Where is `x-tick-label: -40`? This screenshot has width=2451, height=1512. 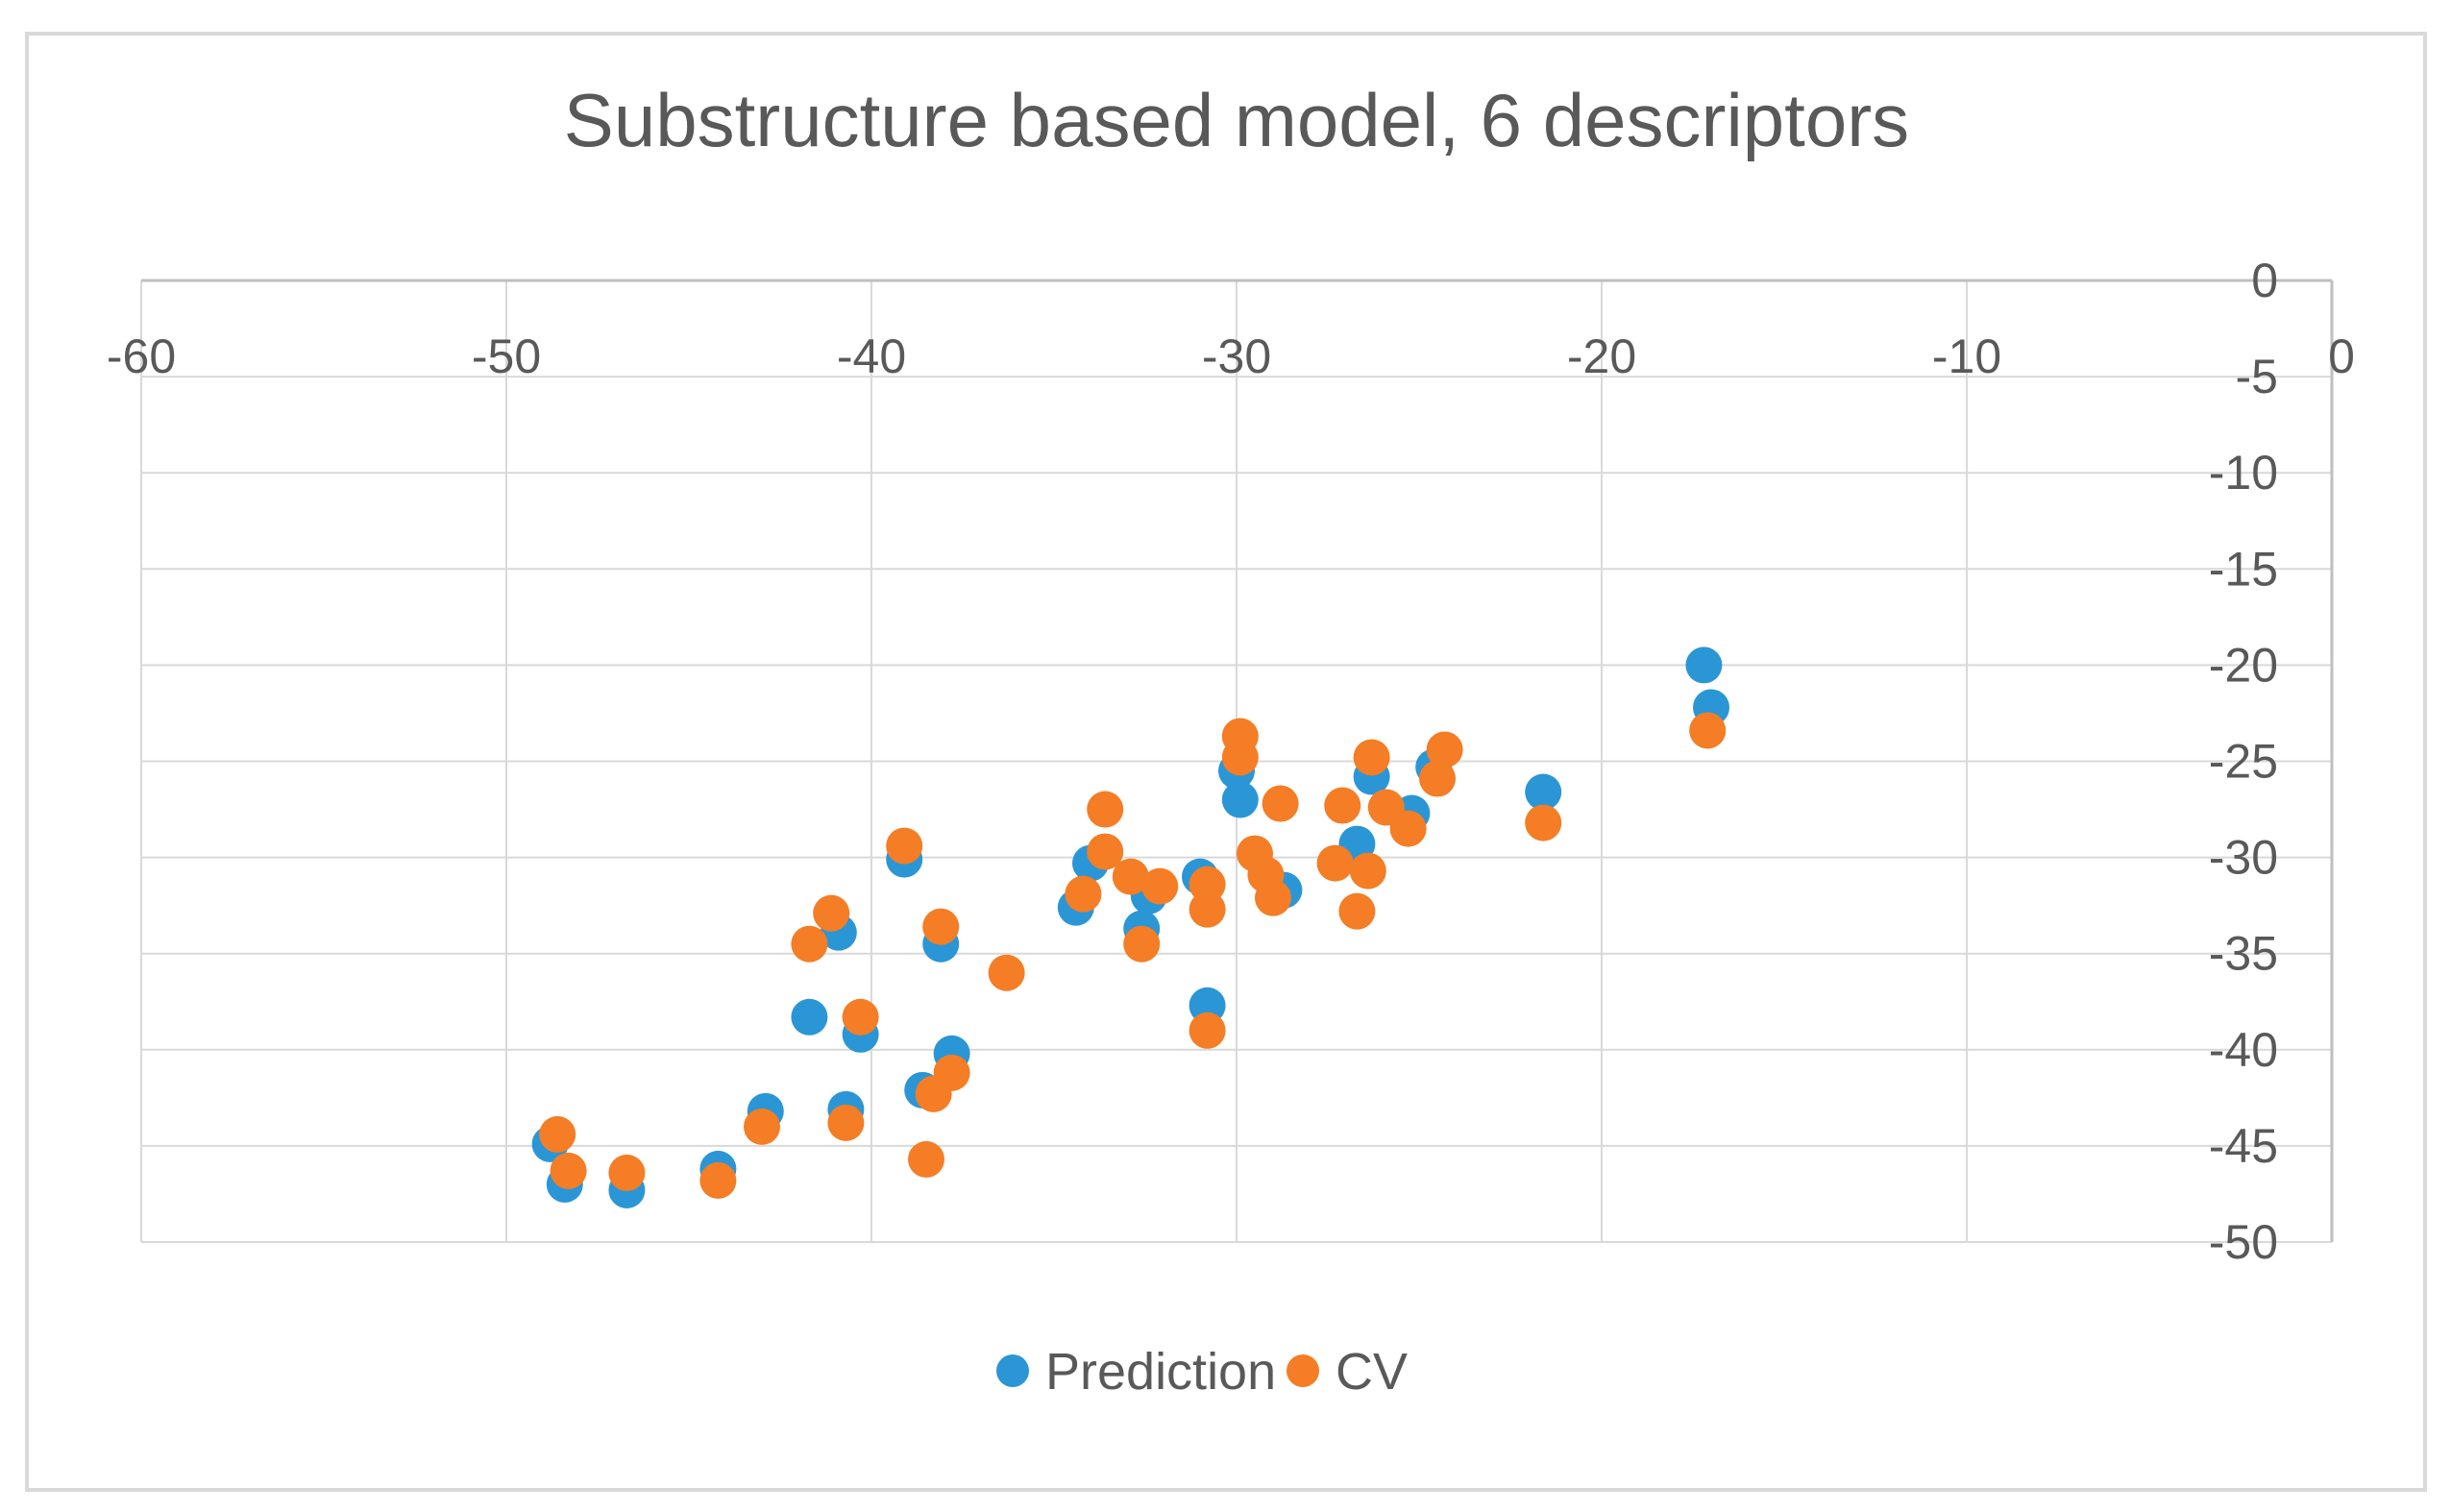 x-tick-label: -40 is located at coordinates (871, 356).